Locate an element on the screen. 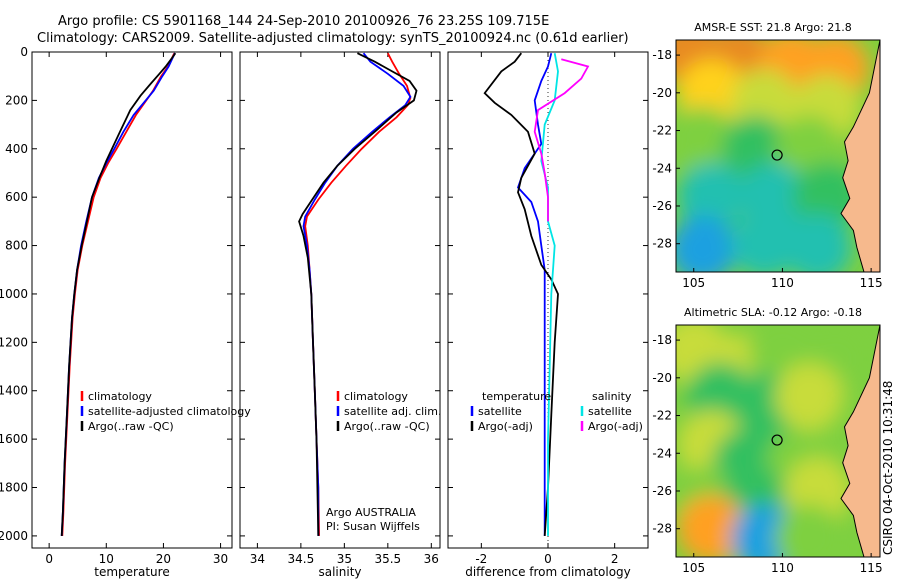 This screenshot has width=900, height=580. salinity-legend-label: satellite adj. clim. is located at coordinates (392, 411).